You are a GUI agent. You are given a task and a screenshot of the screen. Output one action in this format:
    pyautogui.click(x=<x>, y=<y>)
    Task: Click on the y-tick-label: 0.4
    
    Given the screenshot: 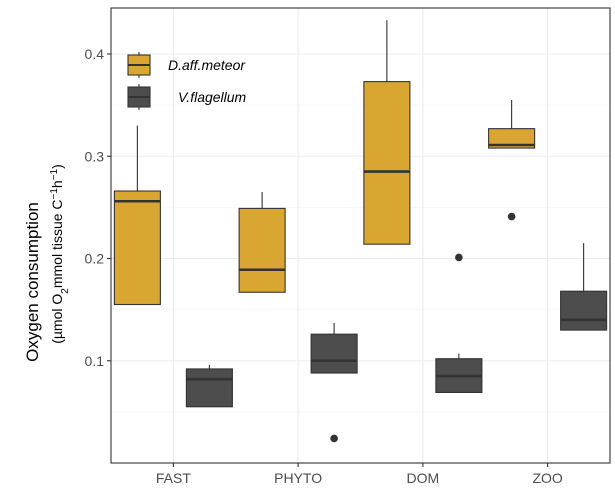 What is the action you would take?
    pyautogui.click(x=95, y=54)
    